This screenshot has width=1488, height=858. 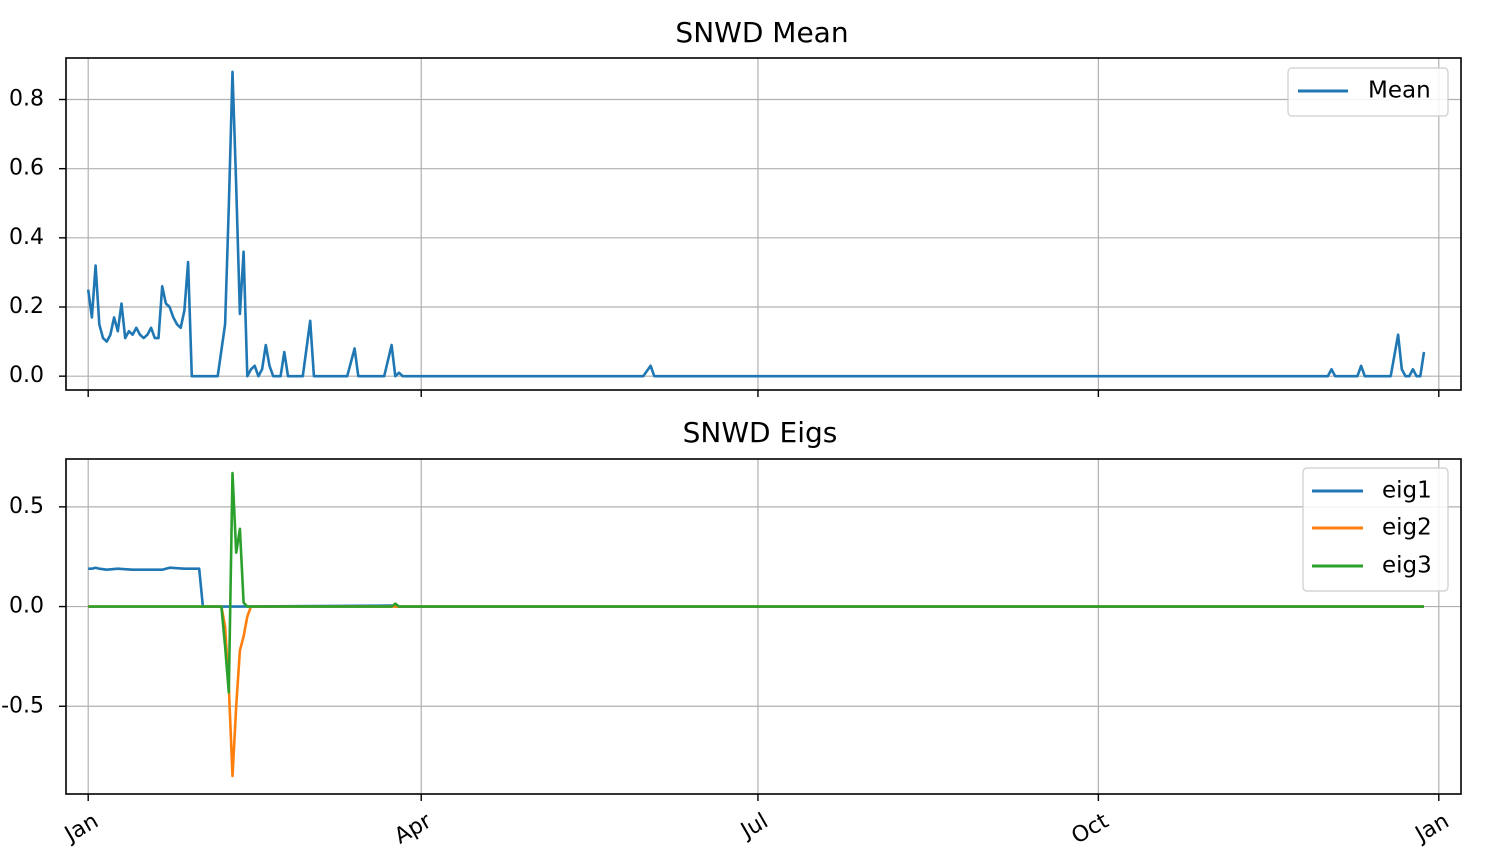 I want to click on eigs-y-tick-label: 0.0, so click(x=26, y=606).